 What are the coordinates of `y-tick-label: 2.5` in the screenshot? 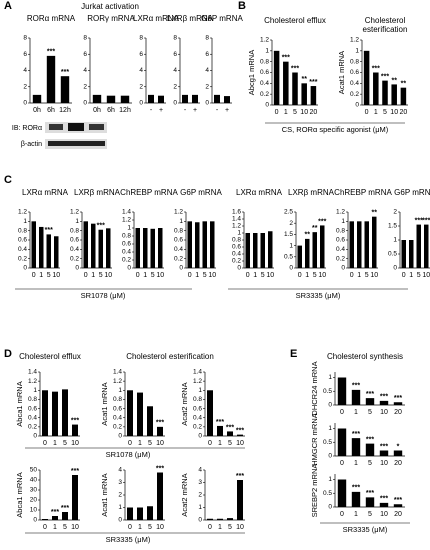 It's located at (288, 212).